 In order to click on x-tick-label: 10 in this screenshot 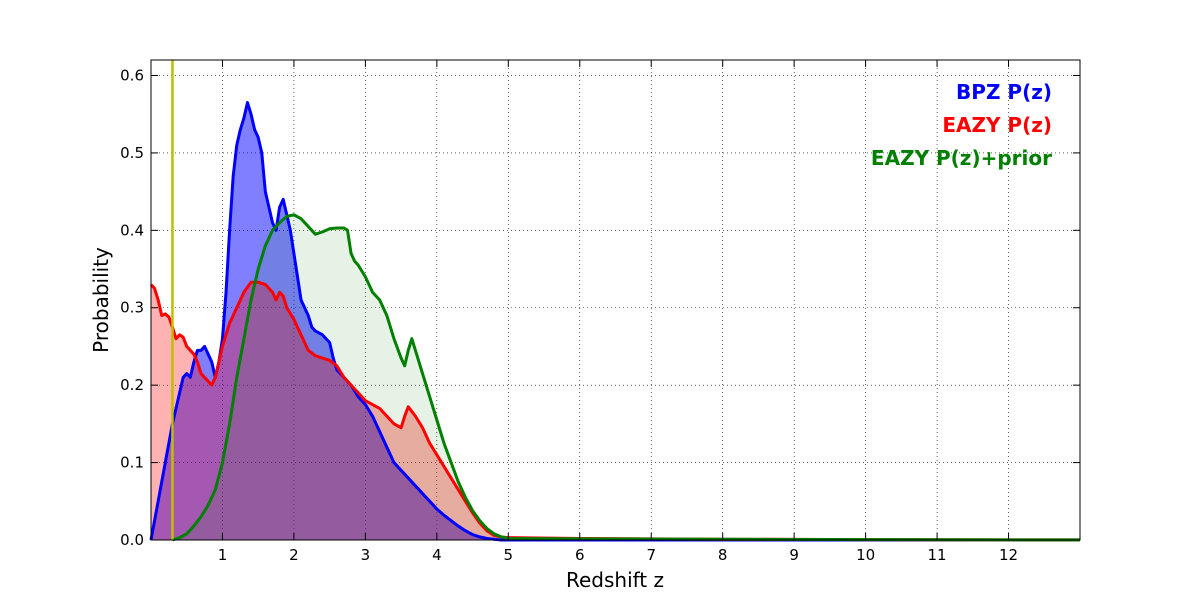, I will do `click(865, 555)`.